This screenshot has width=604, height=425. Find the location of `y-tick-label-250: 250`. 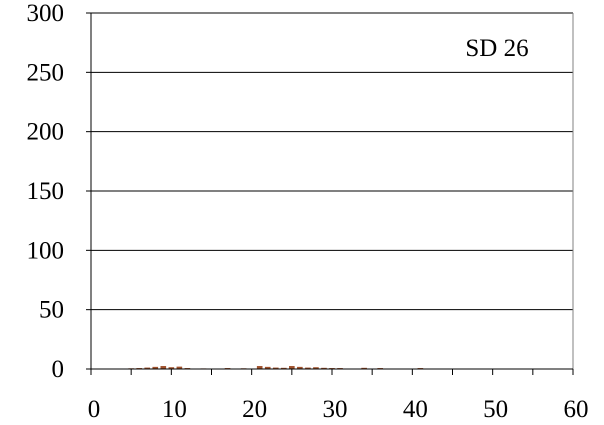

y-tick-label-250: 250 is located at coordinates (46, 72).